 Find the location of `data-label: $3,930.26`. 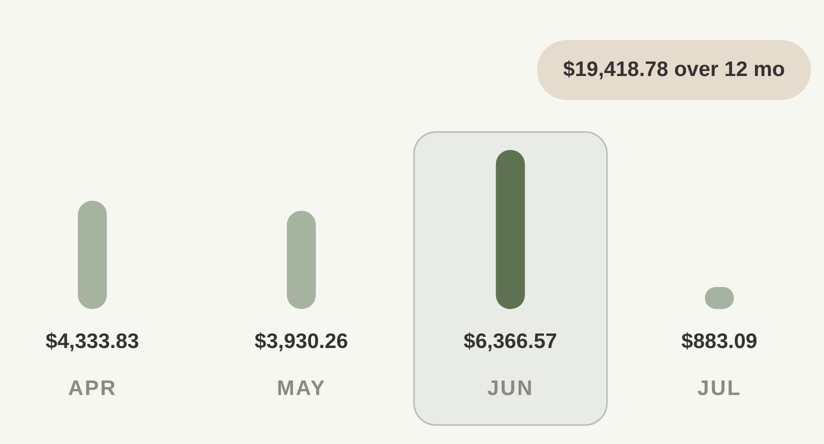

data-label: $3,930.26 is located at coordinates (301, 341).